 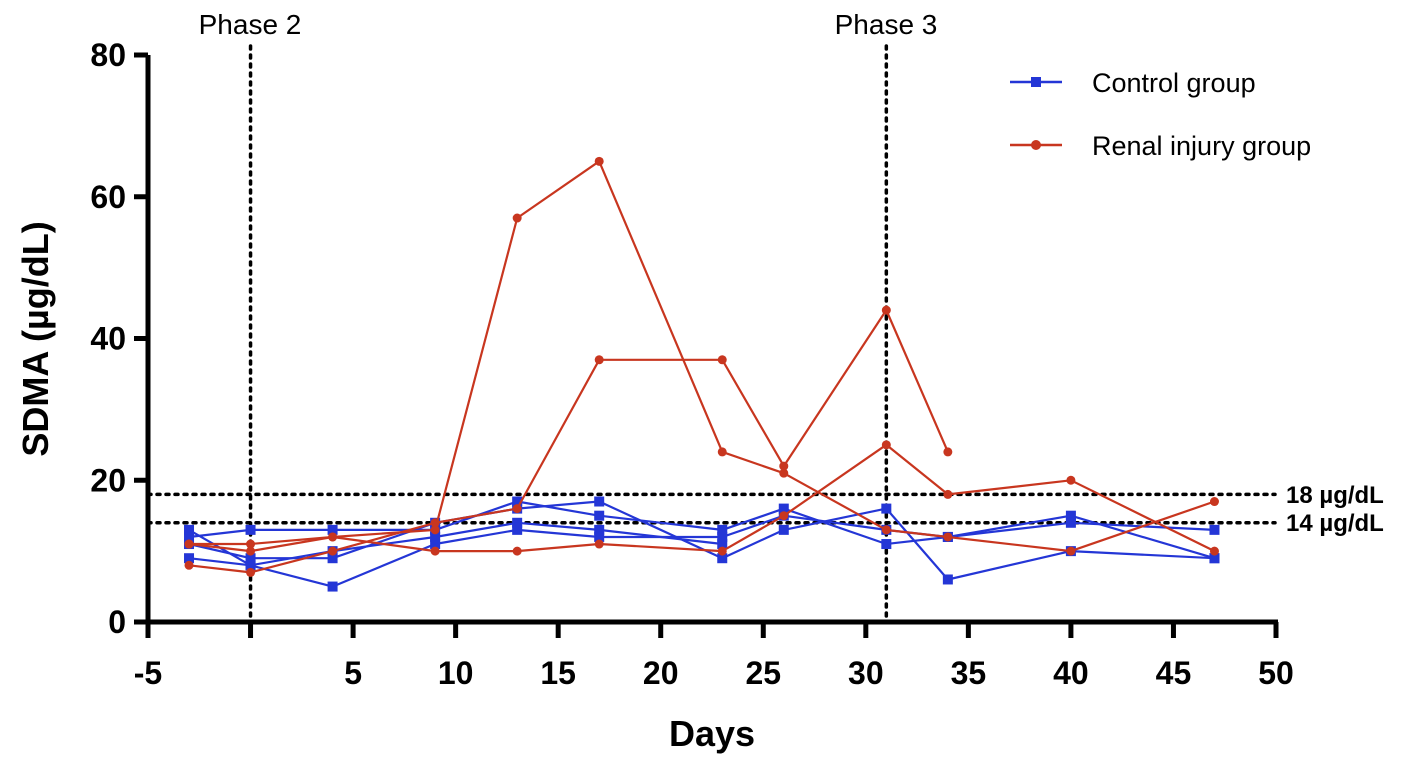 What do you see at coordinates (886, 24) in the screenshot?
I see `phase-3-label: Phase 3` at bounding box center [886, 24].